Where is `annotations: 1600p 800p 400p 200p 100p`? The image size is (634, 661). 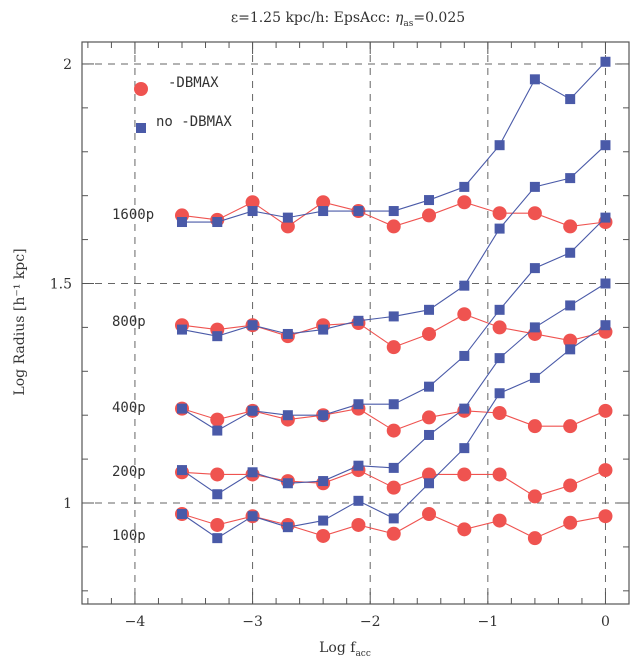
annotations: 1600p 800p 400p 200p 100p is located at coordinates (133, 375).